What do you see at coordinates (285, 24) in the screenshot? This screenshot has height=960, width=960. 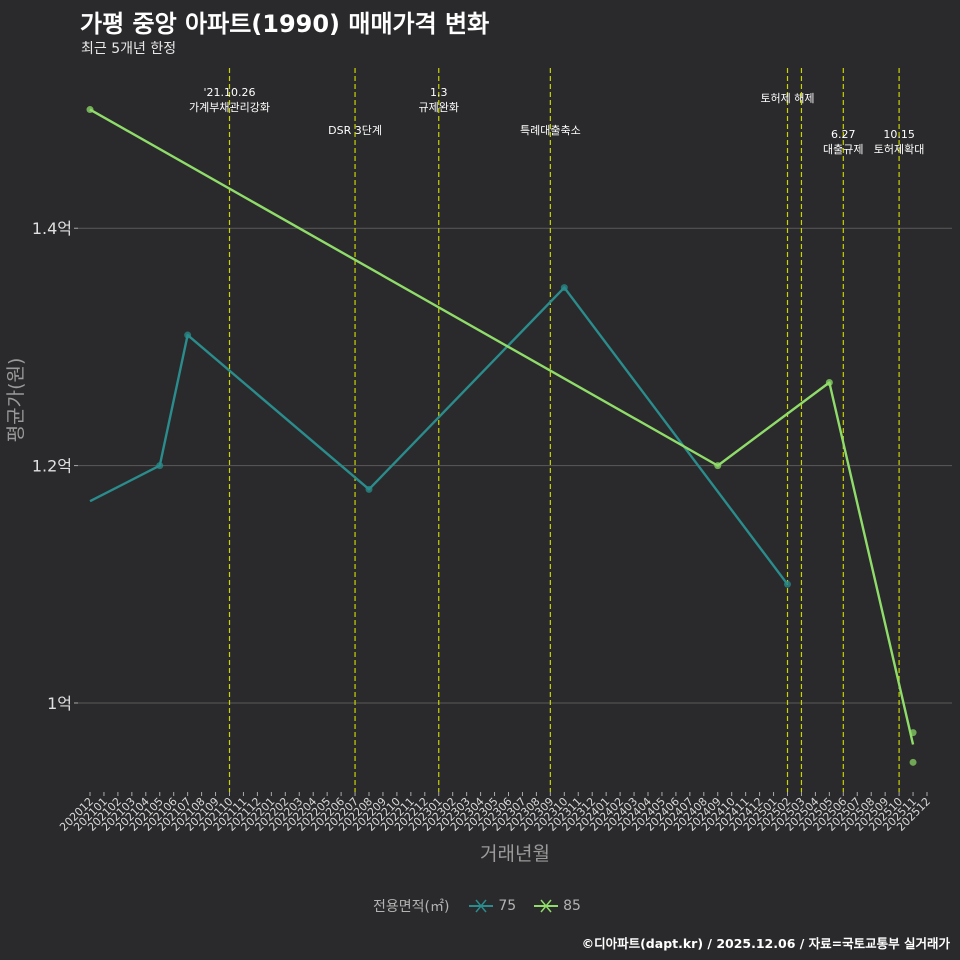 I see `chart-title: 가평 중앙 아파트(1990) 매매가격 변화` at bounding box center [285, 24].